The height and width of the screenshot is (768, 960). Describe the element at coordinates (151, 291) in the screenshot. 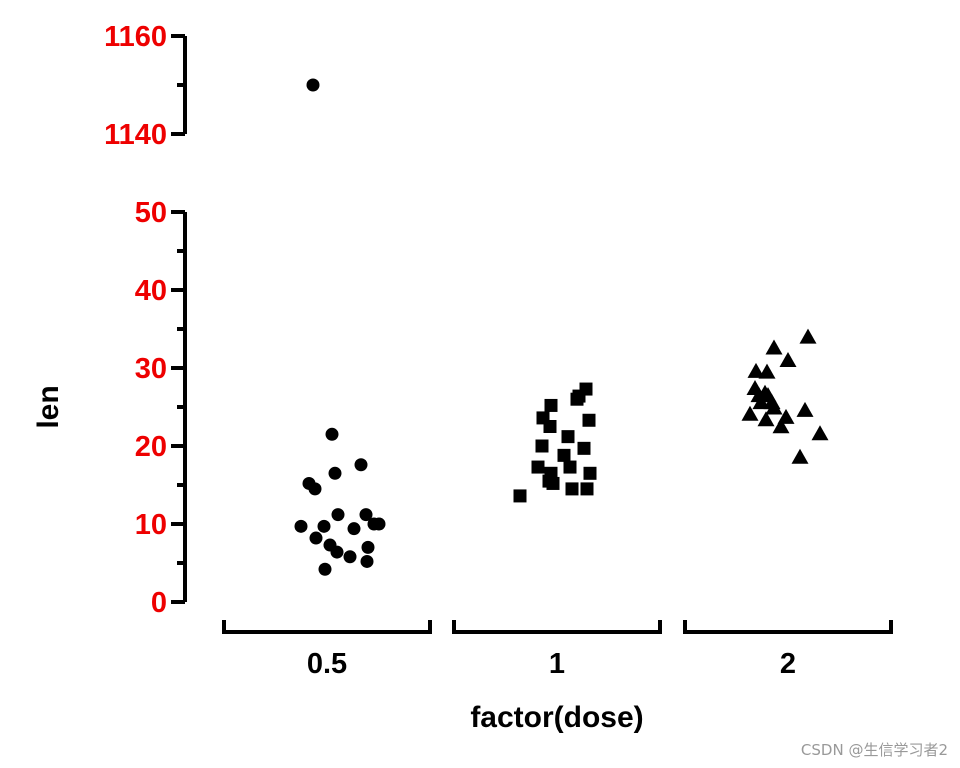

I see `y-tick-label: 40` at that location.